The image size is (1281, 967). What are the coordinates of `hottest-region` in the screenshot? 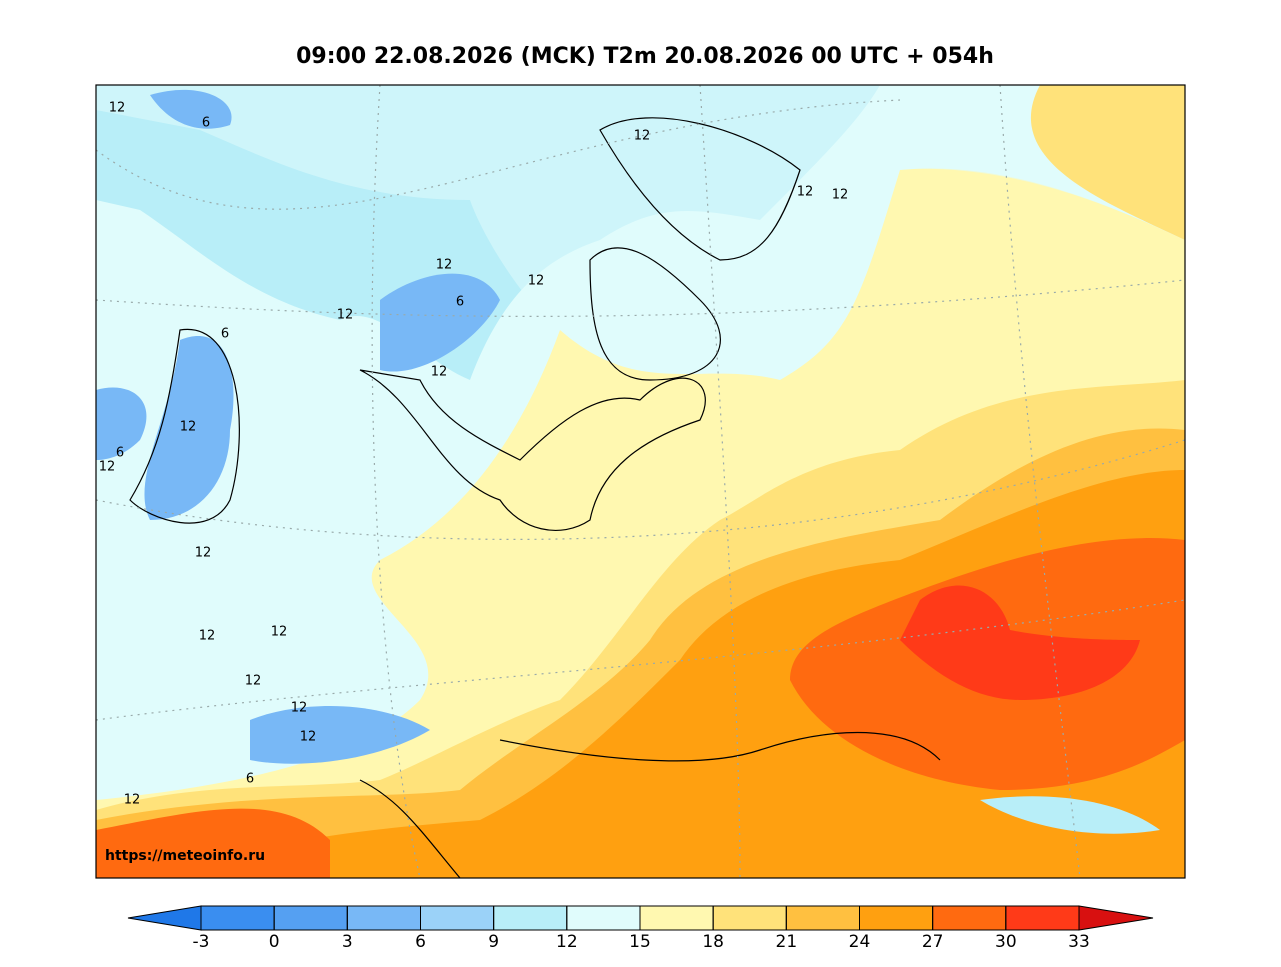 It's located at (1020, 642).